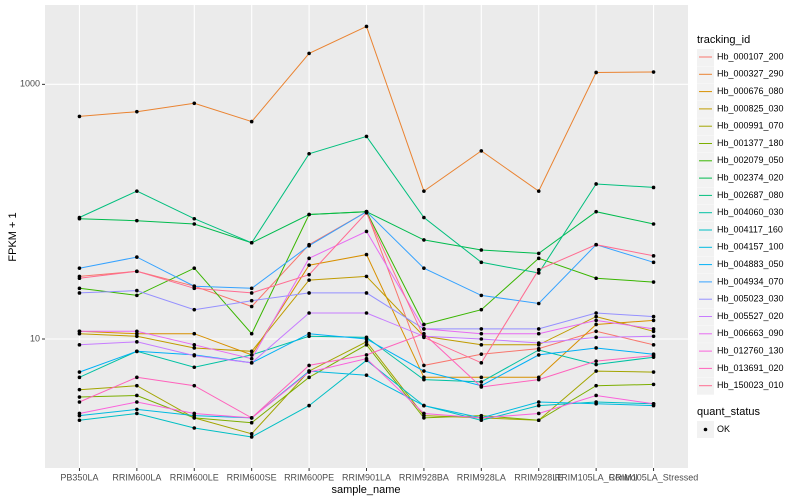  Describe the element at coordinates (750, 316) in the screenshot. I see `legend-label: Hb_005527_020` at that location.